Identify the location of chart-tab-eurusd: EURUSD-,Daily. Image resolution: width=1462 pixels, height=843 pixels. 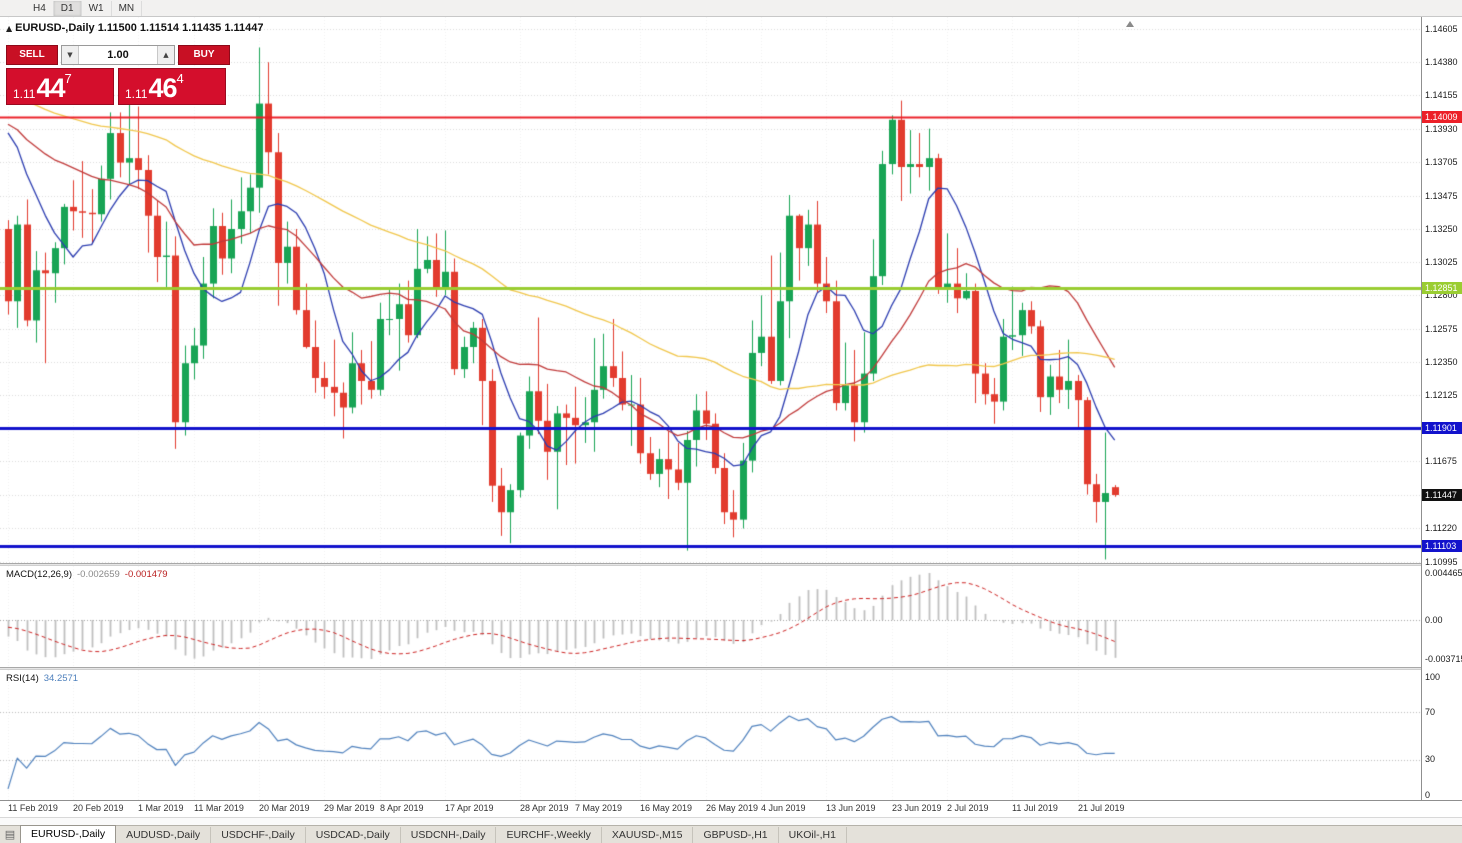
(68, 834).